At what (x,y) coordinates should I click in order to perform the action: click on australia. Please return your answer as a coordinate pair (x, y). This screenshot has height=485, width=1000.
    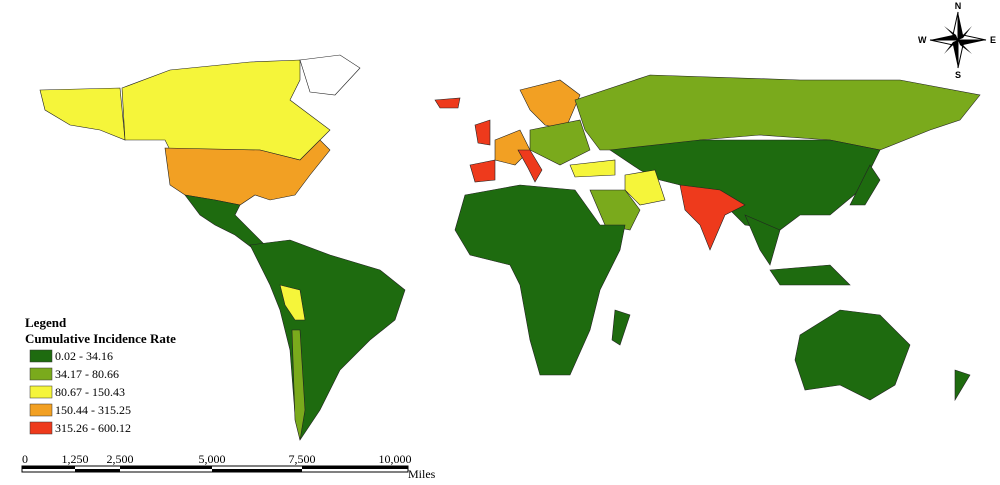
    Looking at the image, I should click on (852, 355).